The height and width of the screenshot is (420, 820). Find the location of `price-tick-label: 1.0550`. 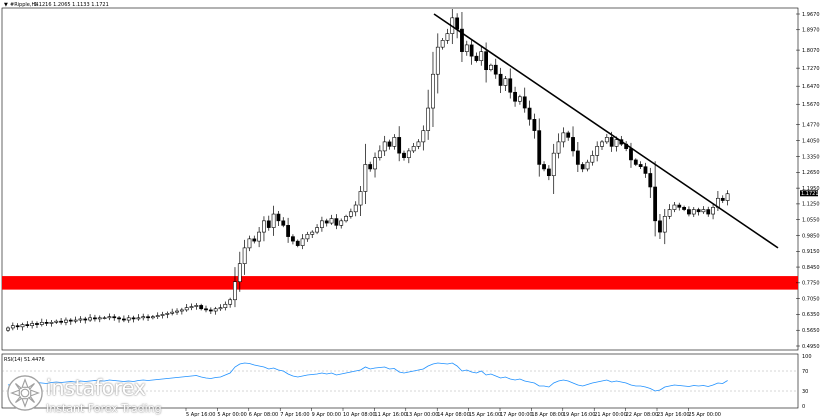

price-tick-label: 1.0550 is located at coordinates (811, 220).